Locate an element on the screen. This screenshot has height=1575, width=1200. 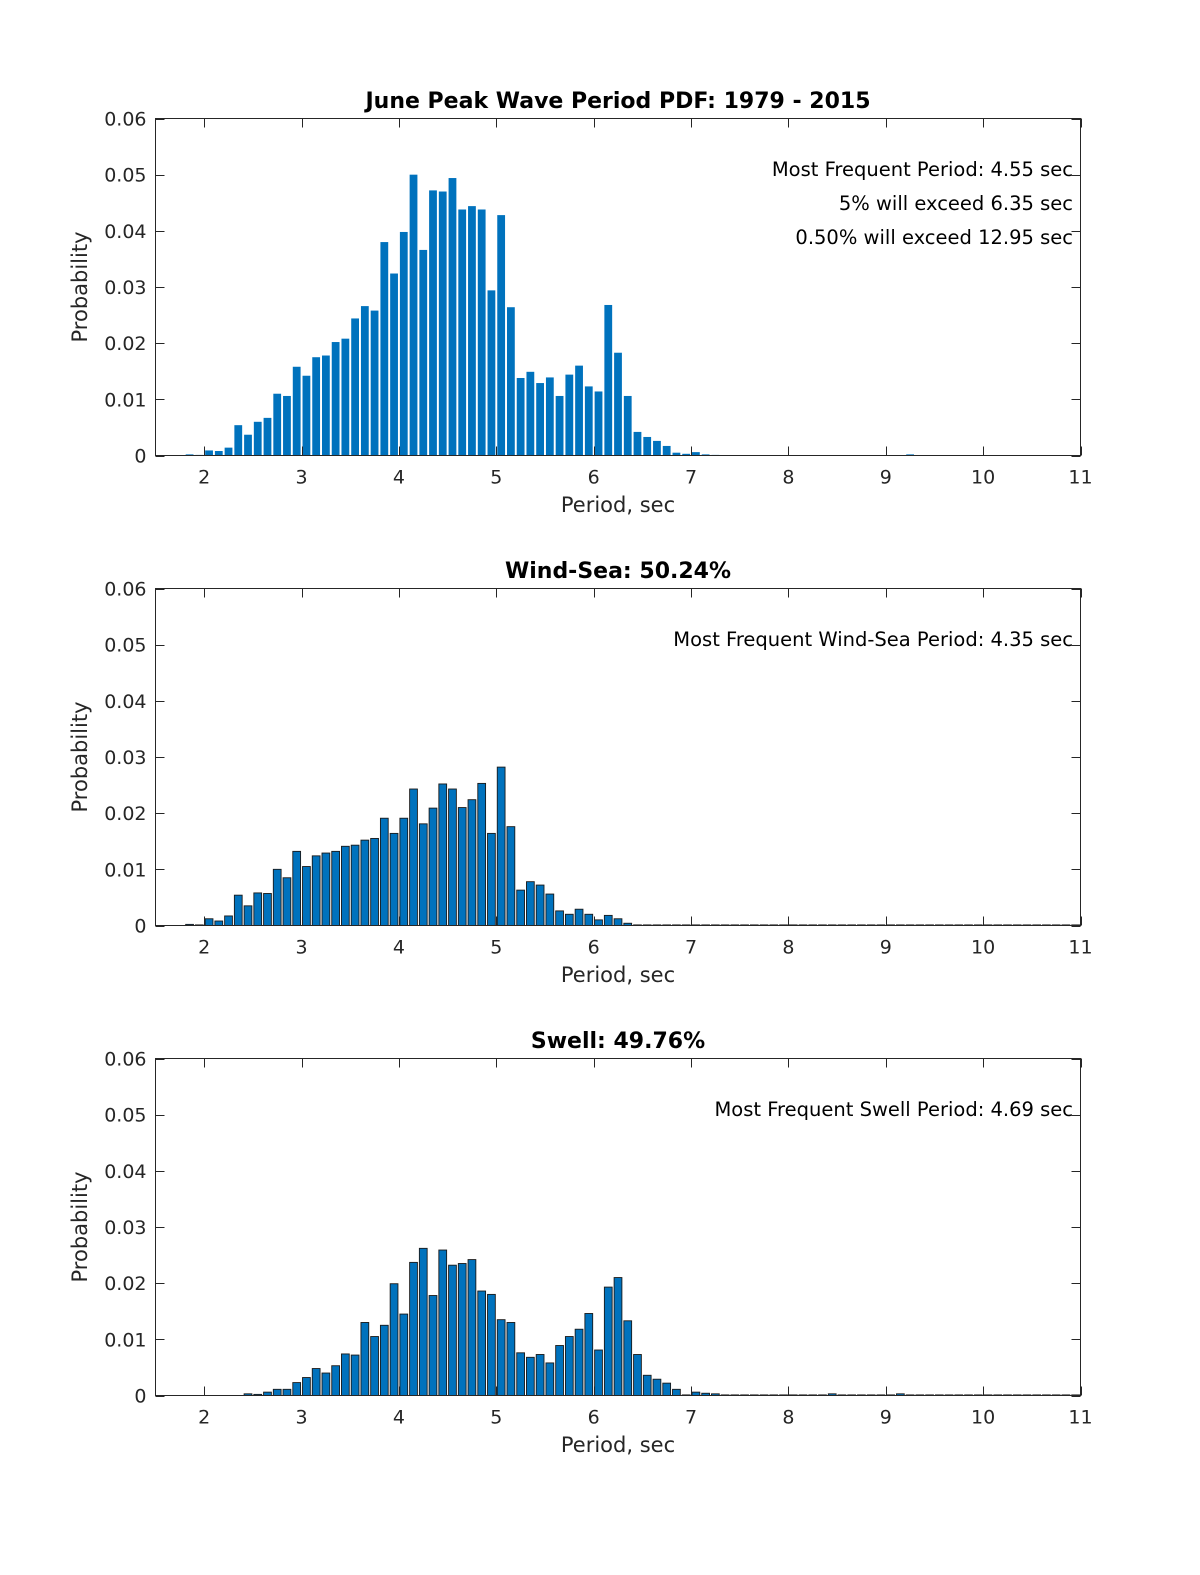
x-tick-label: 8 is located at coordinates (788, 948).